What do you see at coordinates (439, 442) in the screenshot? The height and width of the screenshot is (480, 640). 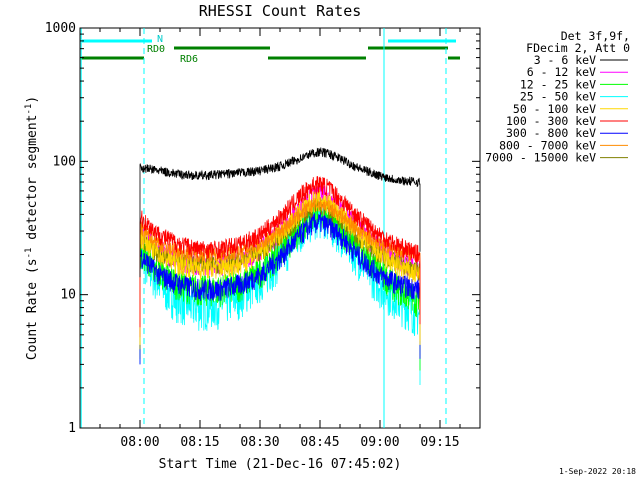 I see `x-tick-label: 09:15` at bounding box center [439, 442].